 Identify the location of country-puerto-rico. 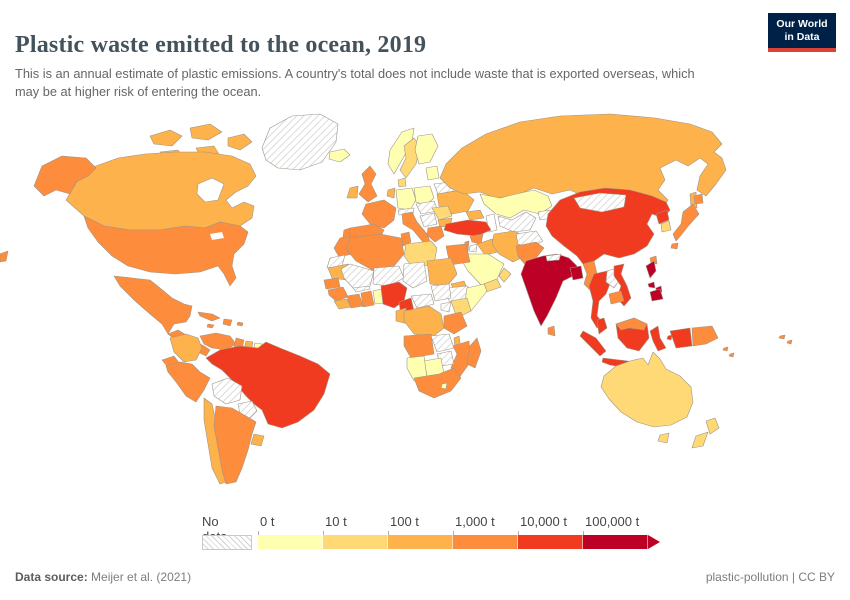
(240, 324).